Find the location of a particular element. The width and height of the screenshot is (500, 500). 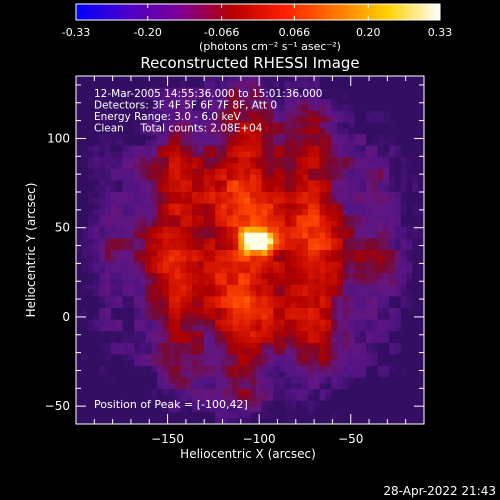

colorbar-tick-label: -0.066 is located at coordinates (221, 32).